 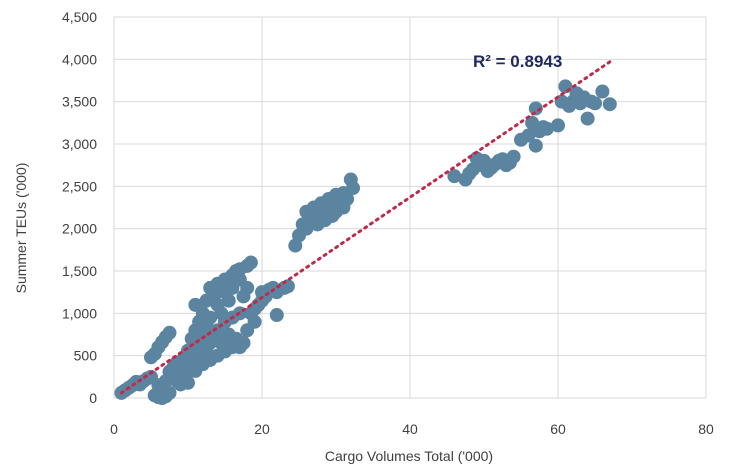 I want to click on y-tick-label: 500, so click(x=86, y=356).